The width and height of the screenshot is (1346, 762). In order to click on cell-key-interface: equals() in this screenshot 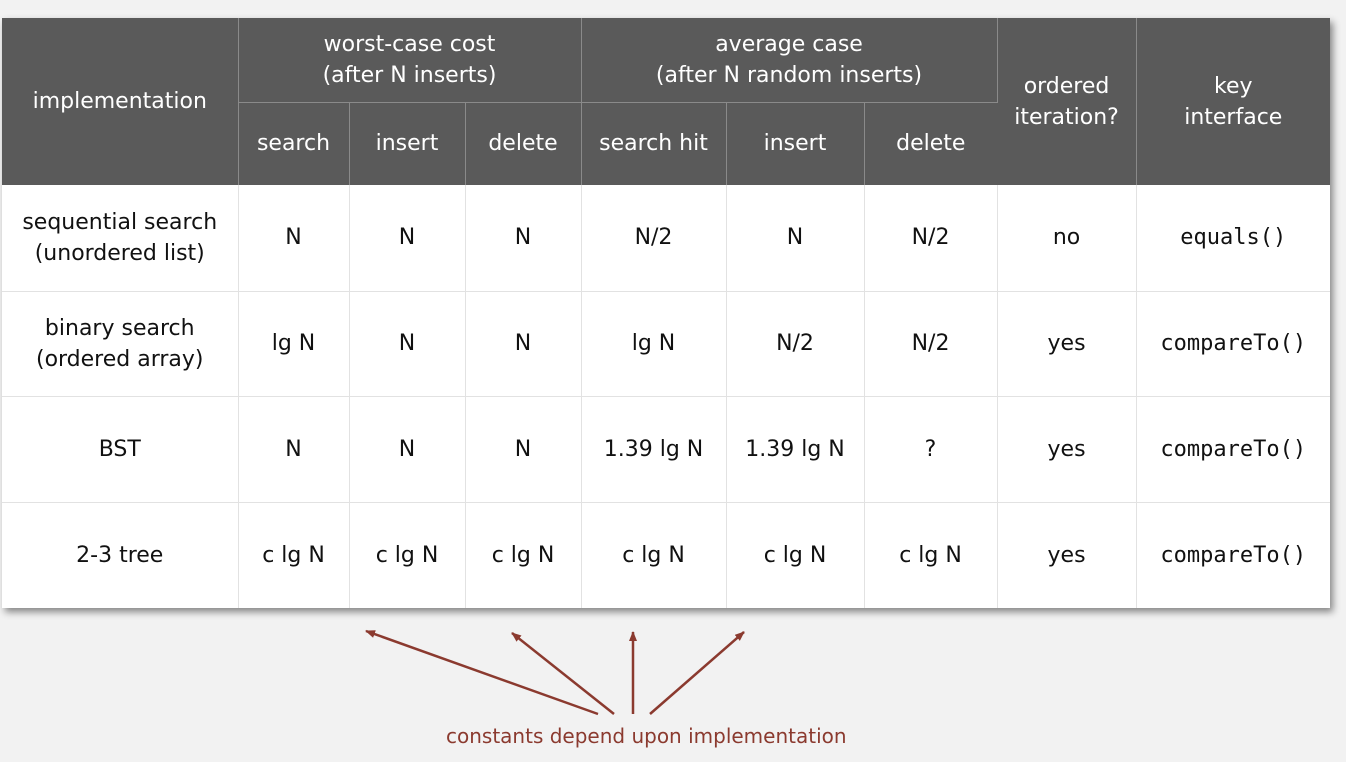, I will do `click(1233, 238)`.